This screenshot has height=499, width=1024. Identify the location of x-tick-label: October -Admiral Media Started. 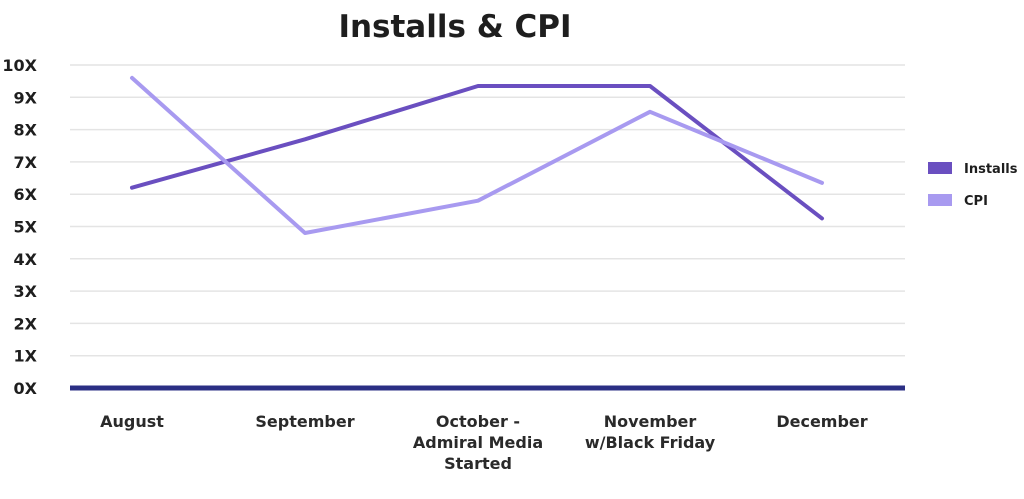
(478, 442).